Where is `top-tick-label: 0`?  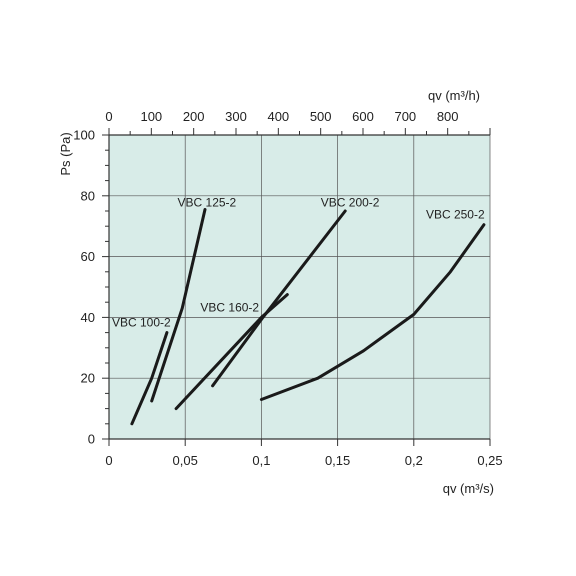
top-tick-label: 0 is located at coordinates (108, 116).